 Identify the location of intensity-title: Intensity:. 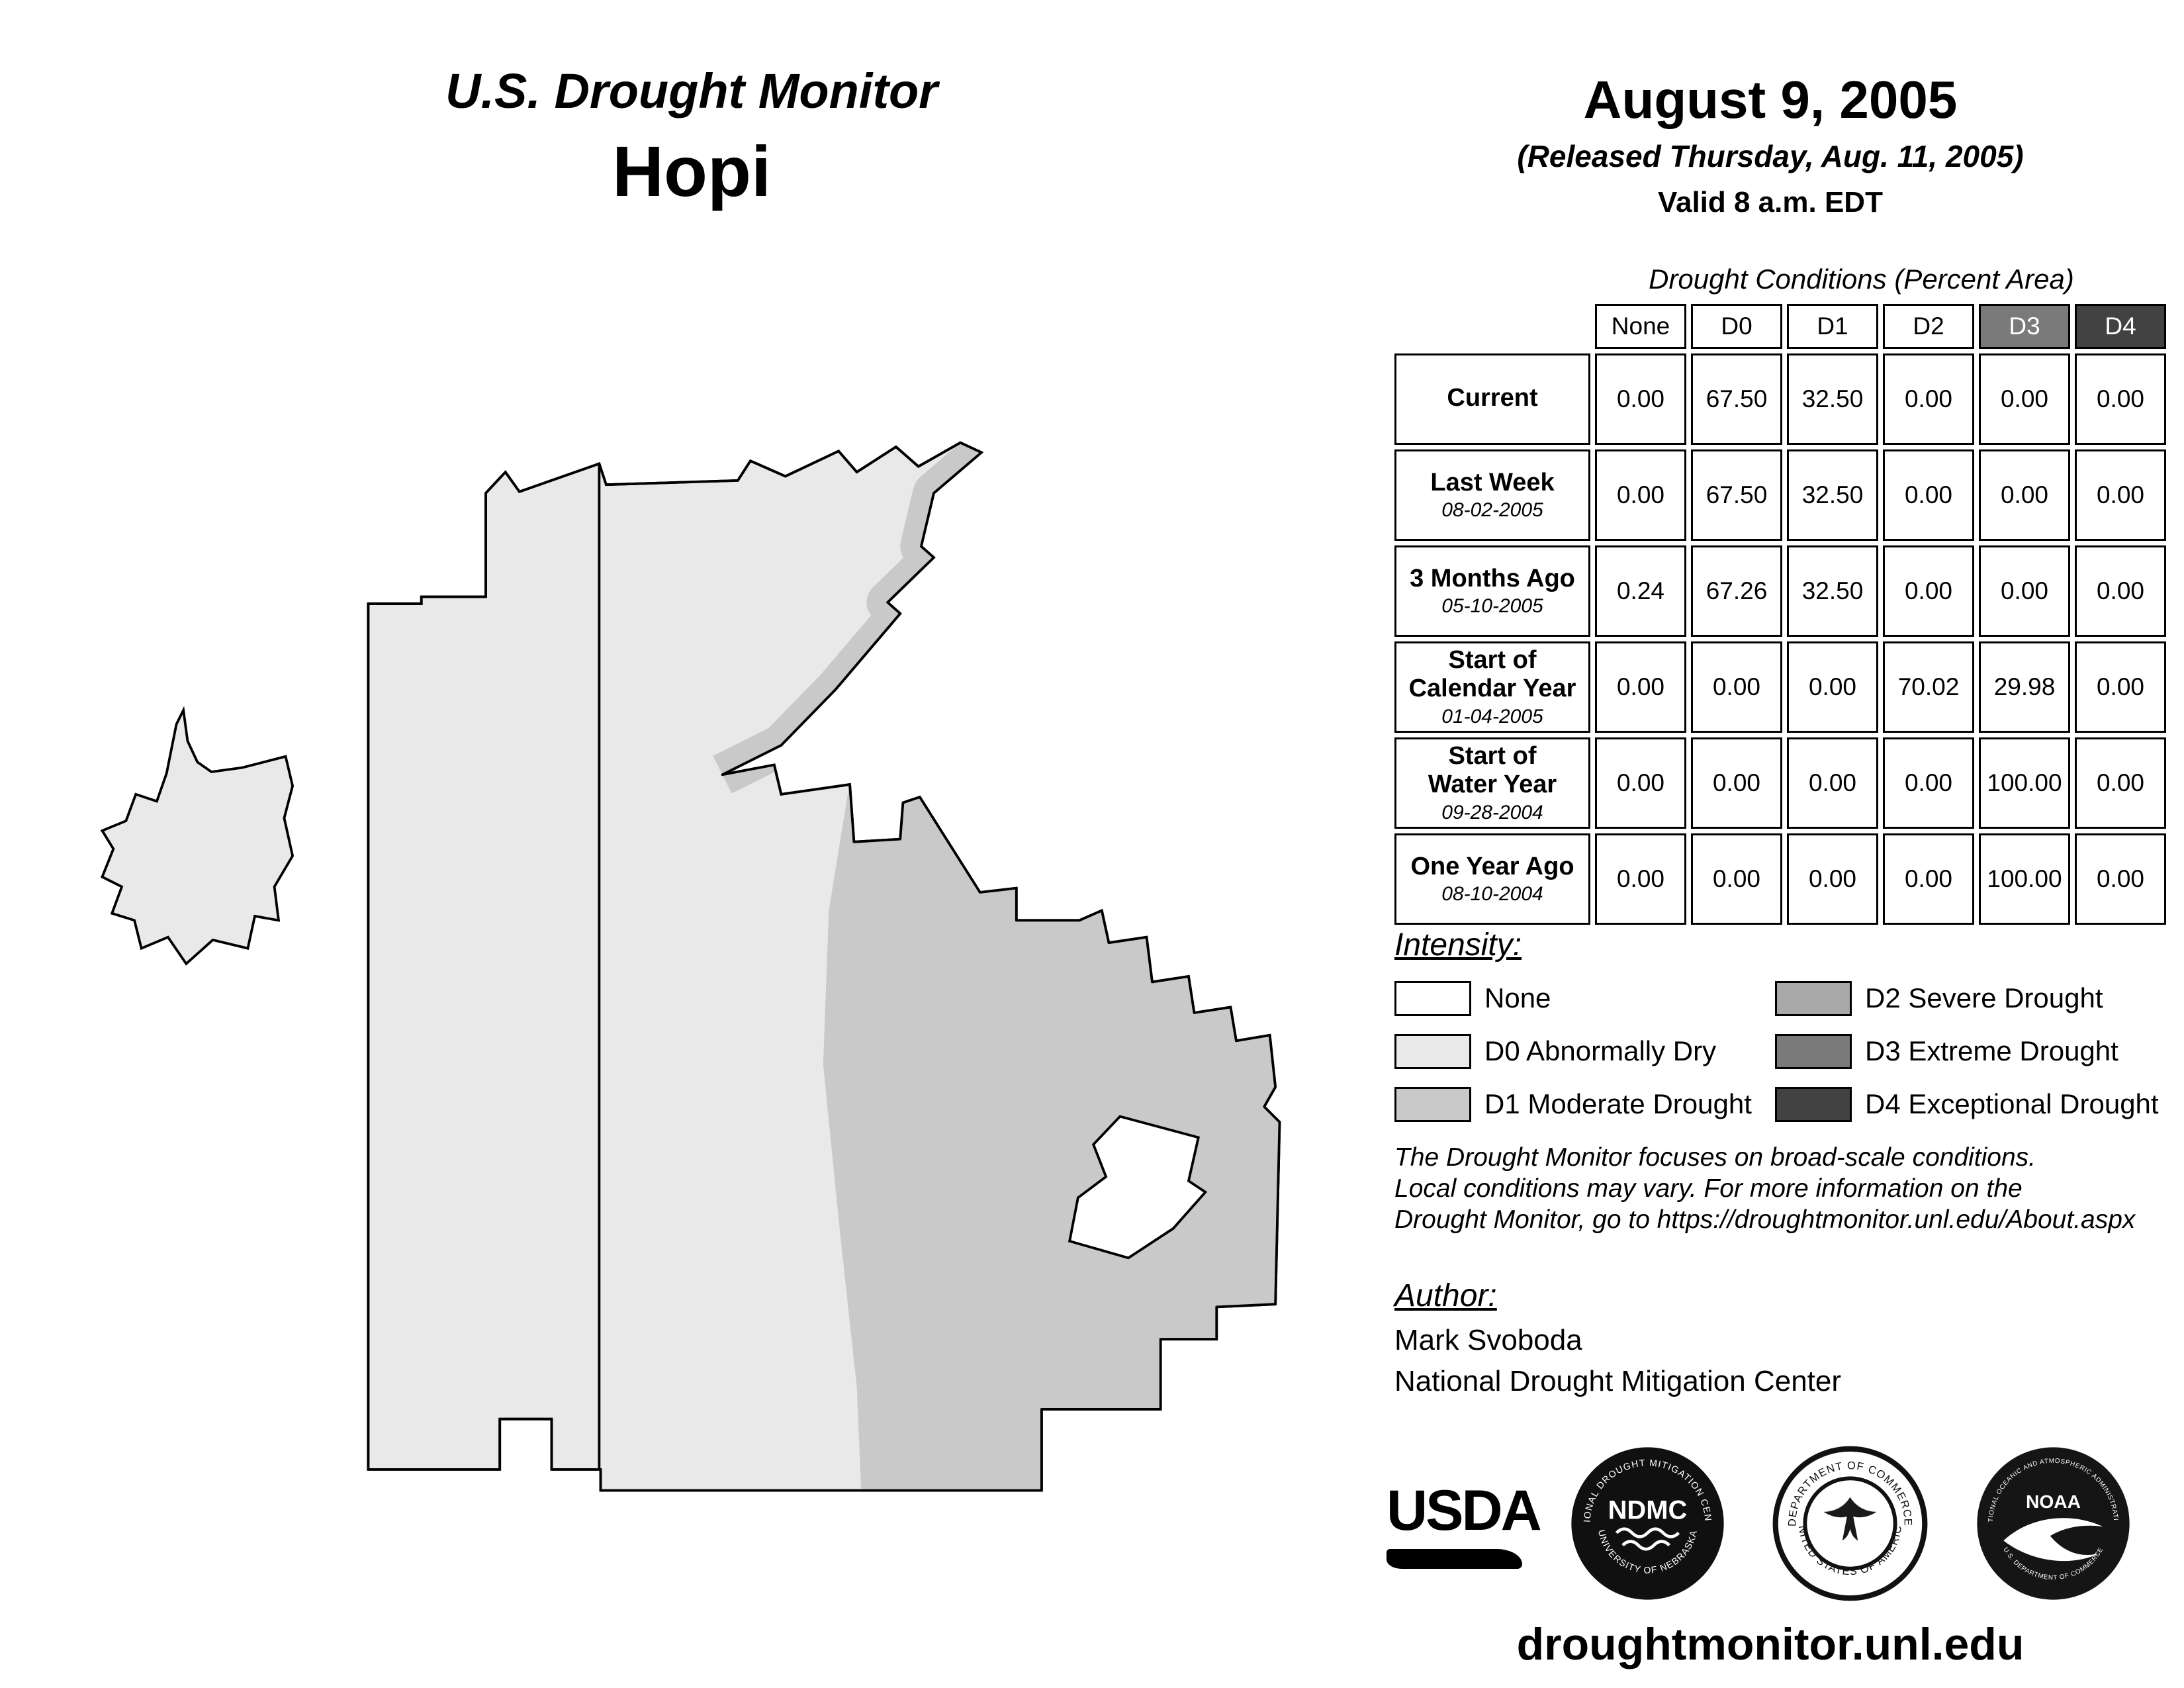
(1458, 944).